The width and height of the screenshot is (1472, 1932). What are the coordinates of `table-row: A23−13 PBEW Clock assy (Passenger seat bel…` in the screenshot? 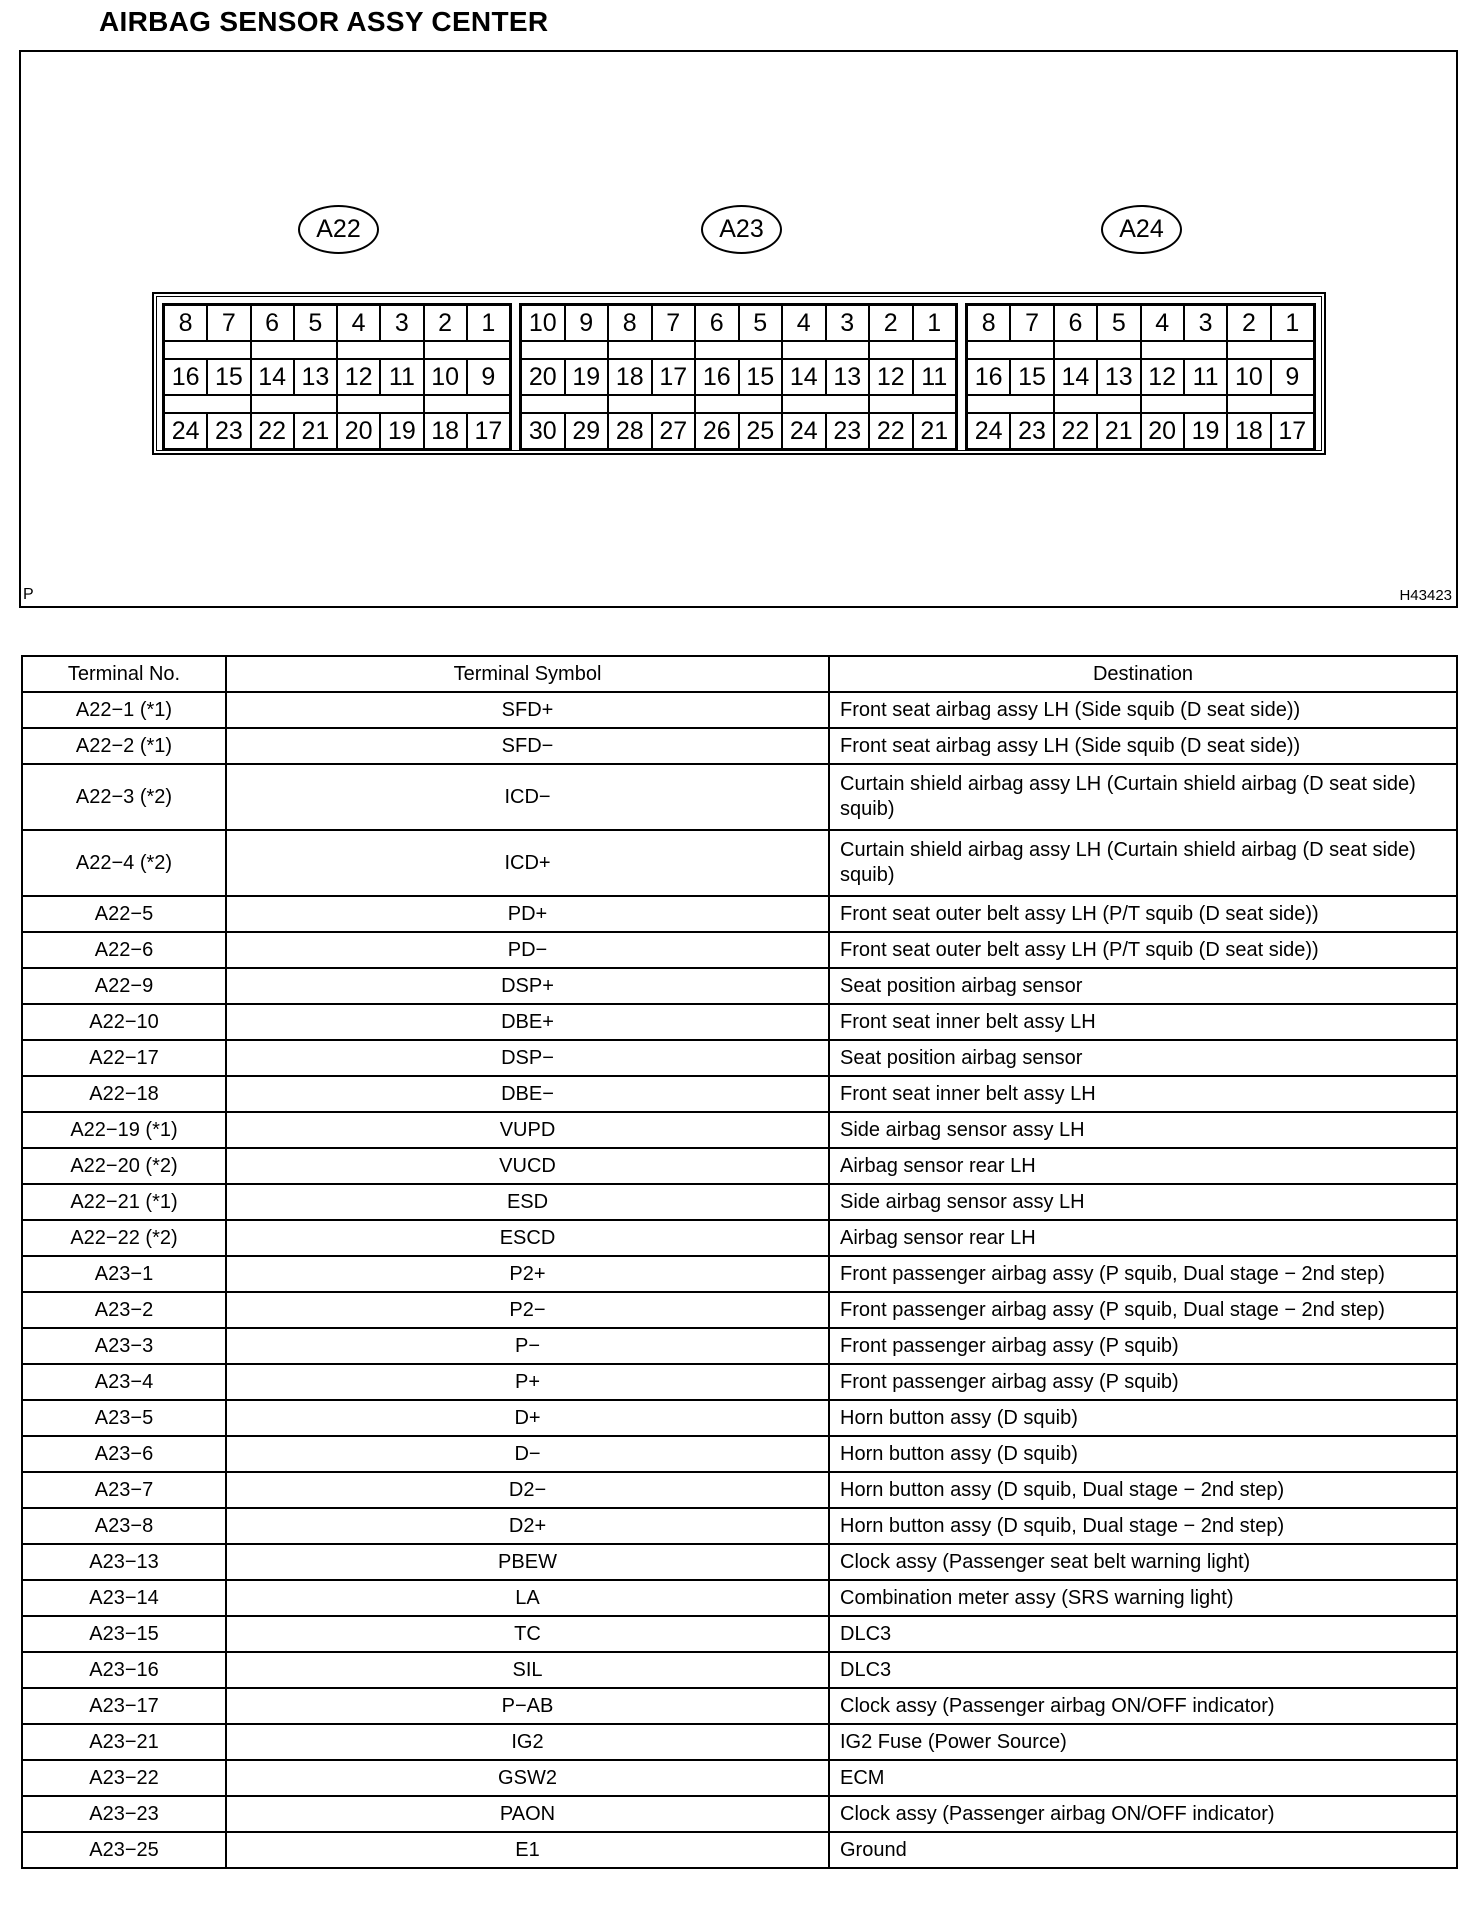 It's located at (739, 1562).